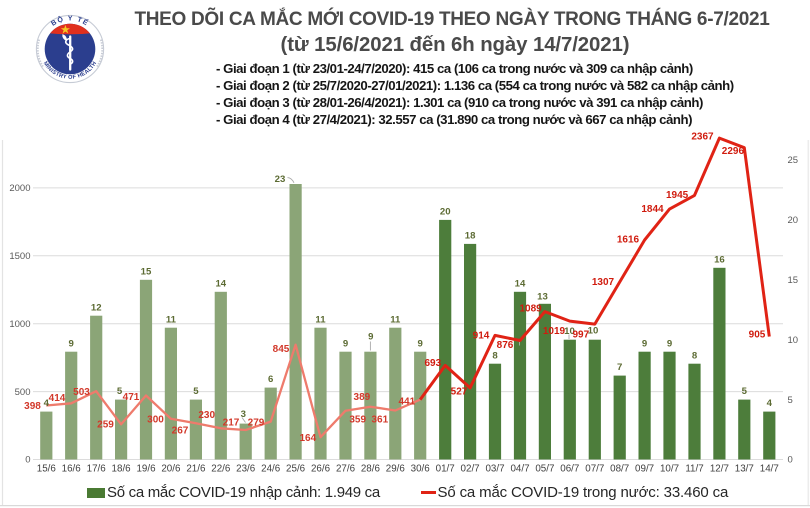  I want to click on svg-text: 905, so click(757, 334).